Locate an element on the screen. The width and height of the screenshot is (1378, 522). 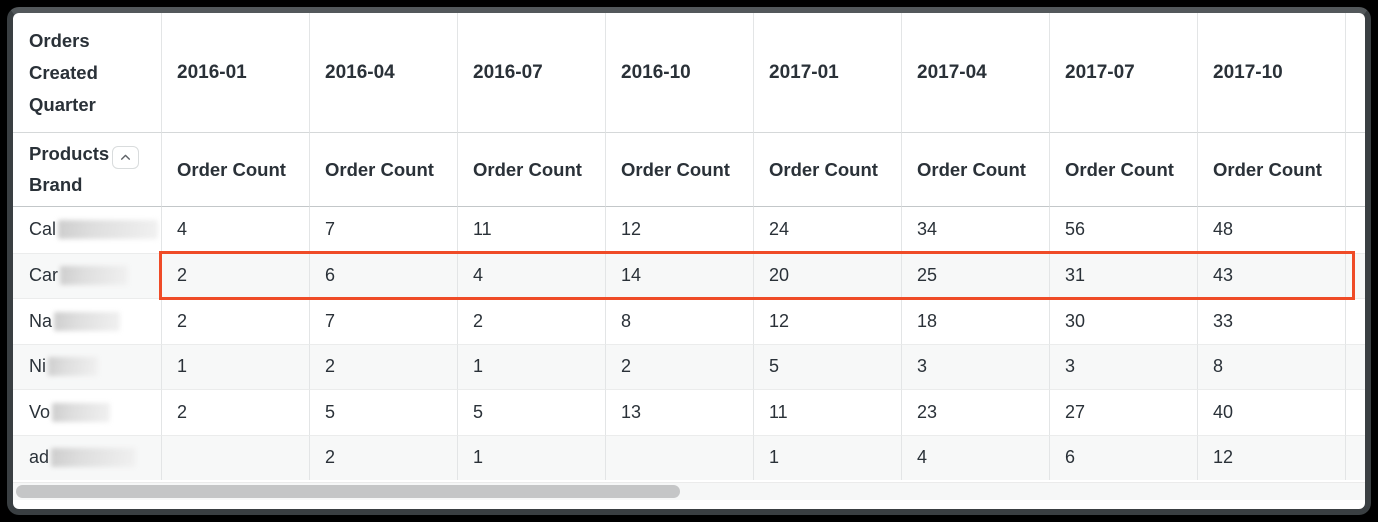
row-label-Vo: Vo is located at coordinates (87, 412).